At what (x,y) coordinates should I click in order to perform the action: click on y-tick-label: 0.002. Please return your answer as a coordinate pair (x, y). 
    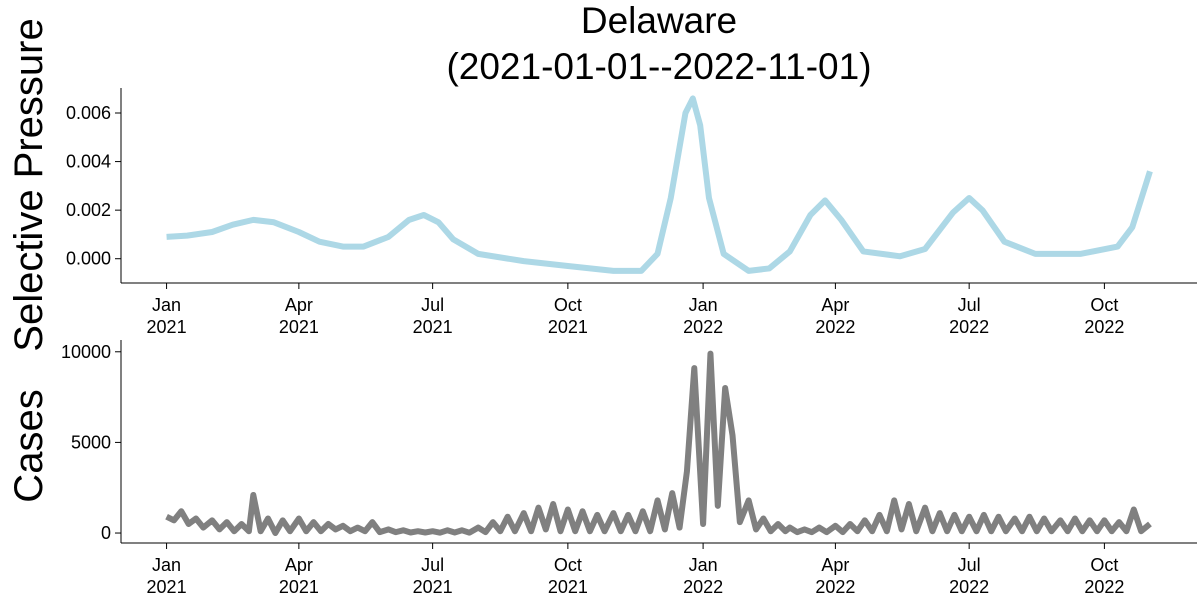
    Looking at the image, I should click on (88, 210).